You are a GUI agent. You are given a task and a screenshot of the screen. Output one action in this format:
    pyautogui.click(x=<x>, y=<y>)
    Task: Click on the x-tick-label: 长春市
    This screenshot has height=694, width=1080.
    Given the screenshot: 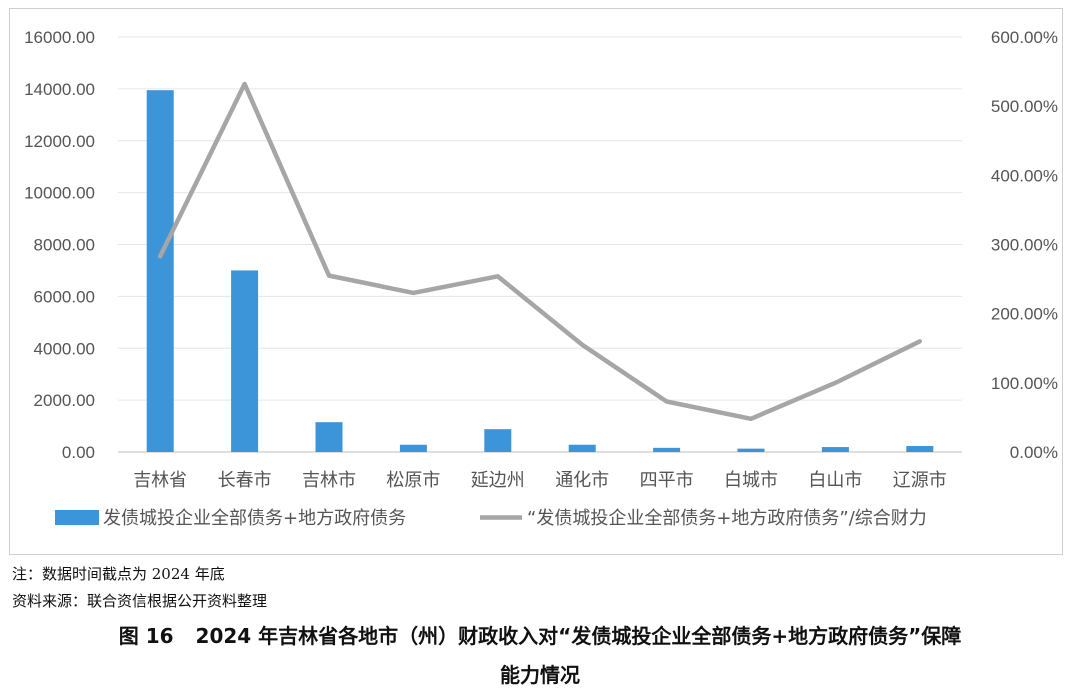 What is the action you would take?
    pyautogui.click(x=245, y=480)
    